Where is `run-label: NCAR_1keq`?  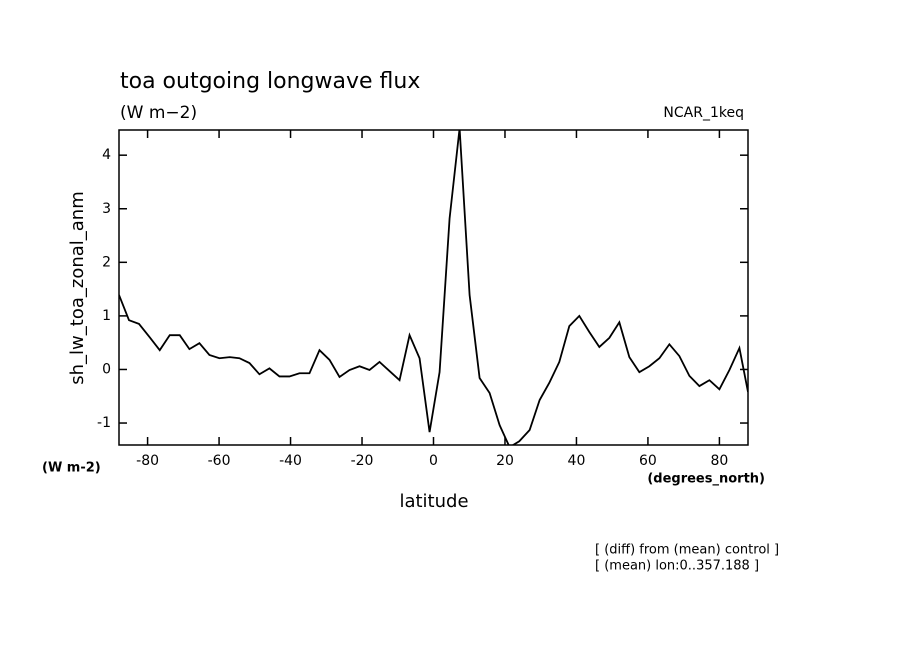
run-label: NCAR_1keq is located at coordinates (703, 113).